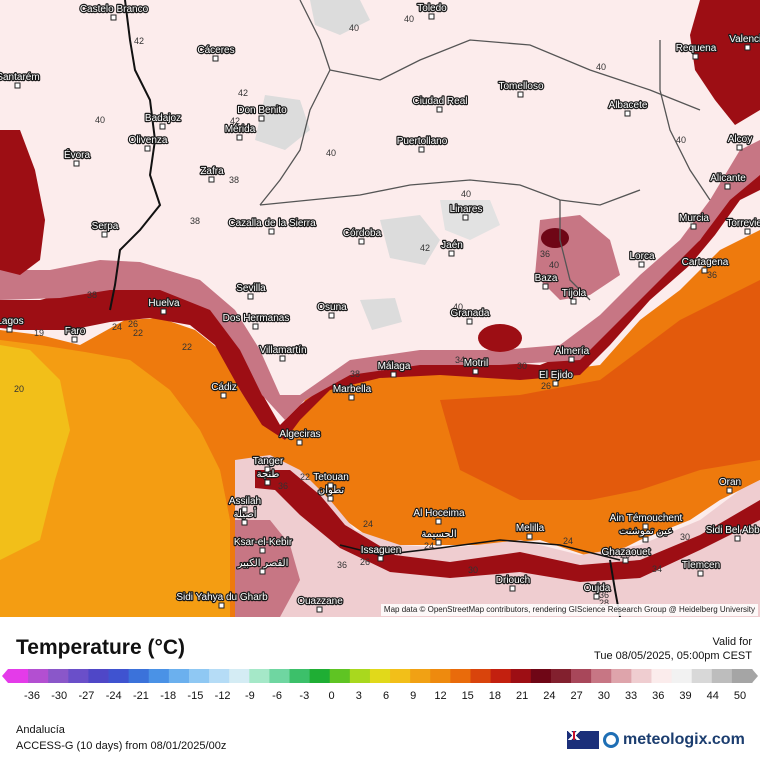 The height and width of the screenshot is (760, 760). What do you see at coordinates (439, 101) in the screenshot?
I see `city-label: Ciudad Real` at bounding box center [439, 101].